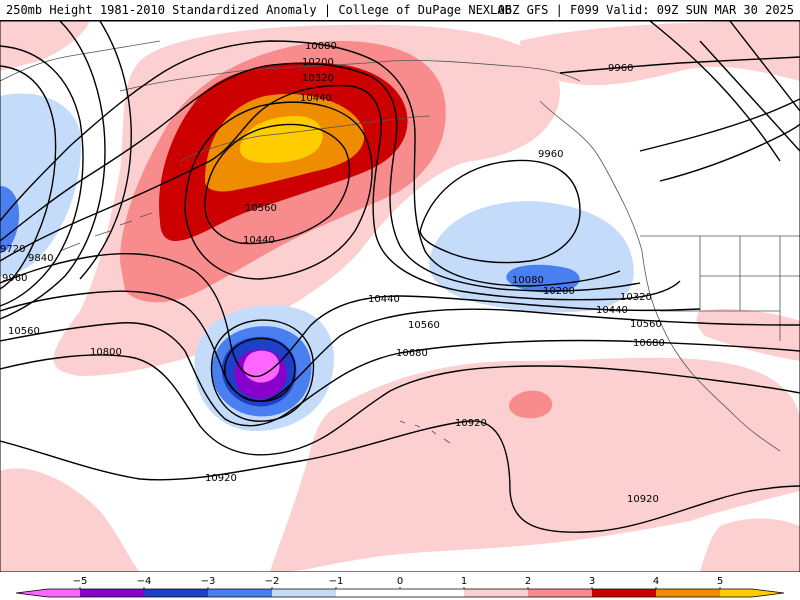 This screenshot has height=600, width=800. Describe the element at coordinates (106, 232) in the screenshot. I see `aleutian-islands` at that location.